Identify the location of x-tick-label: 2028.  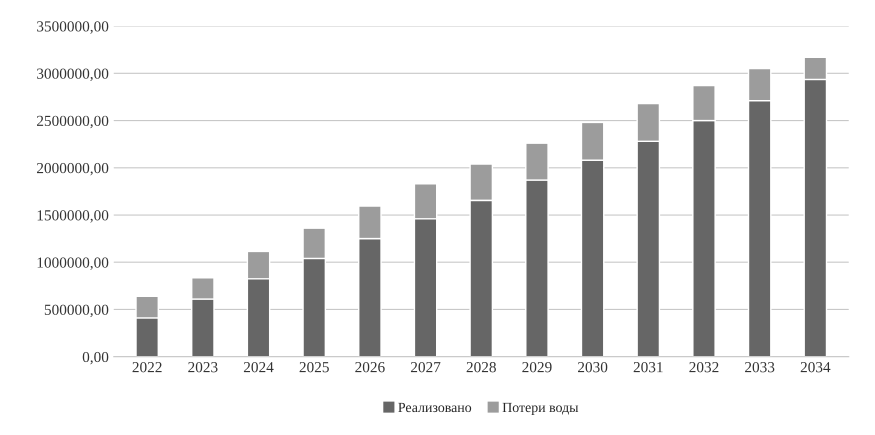
(481, 367).